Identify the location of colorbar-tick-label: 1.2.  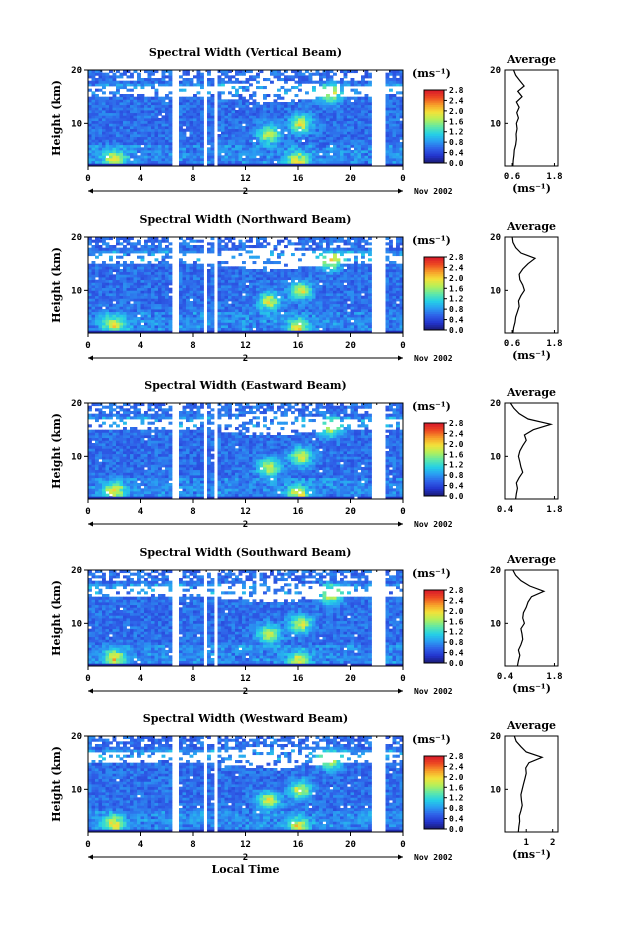
(456, 132).